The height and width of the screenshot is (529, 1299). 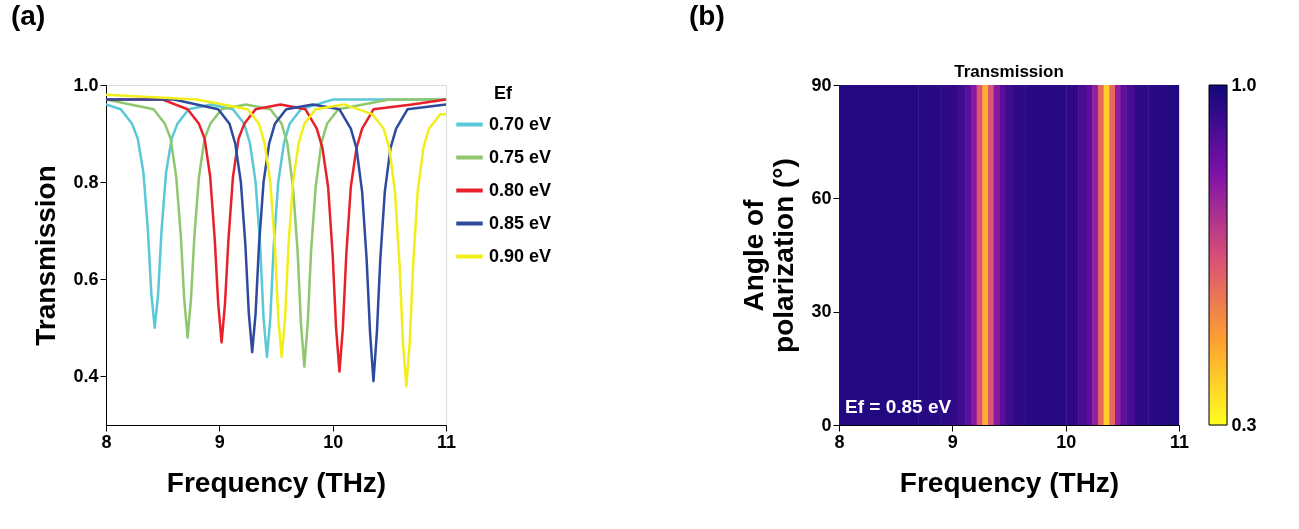 What do you see at coordinates (821, 197) in the screenshot?
I see `y-tick-label: 60` at bounding box center [821, 197].